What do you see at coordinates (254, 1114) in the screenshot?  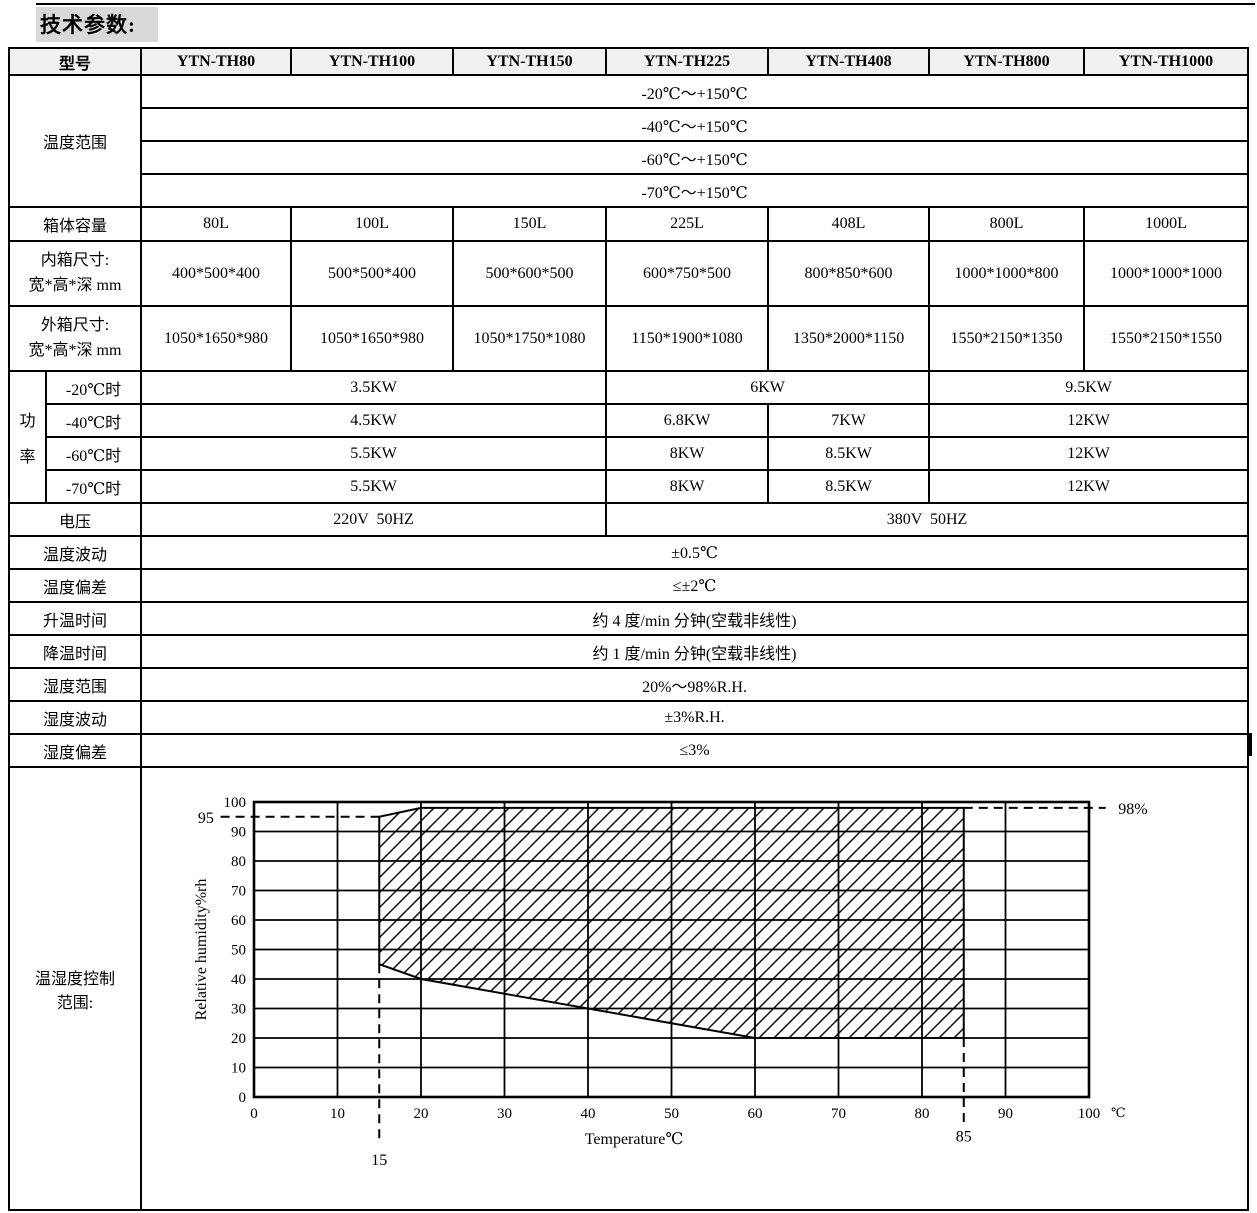 I see `x-tick-label: 0` at bounding box center [254, 1114].